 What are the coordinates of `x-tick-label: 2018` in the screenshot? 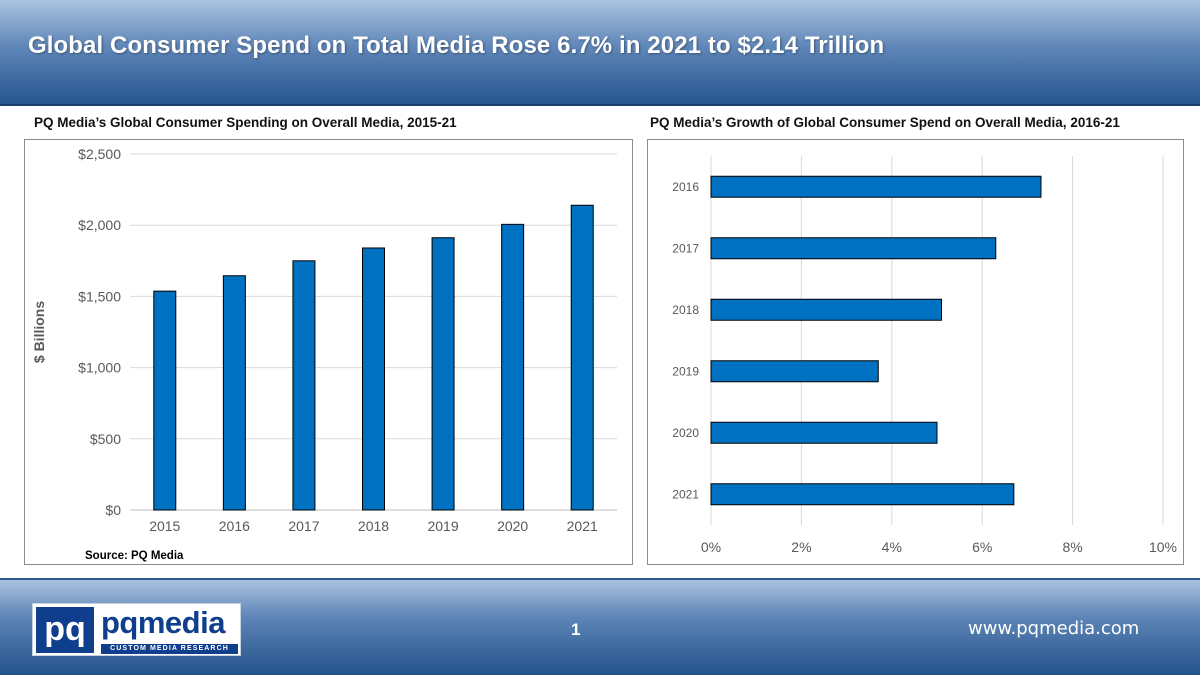 It's located at (373, 526).